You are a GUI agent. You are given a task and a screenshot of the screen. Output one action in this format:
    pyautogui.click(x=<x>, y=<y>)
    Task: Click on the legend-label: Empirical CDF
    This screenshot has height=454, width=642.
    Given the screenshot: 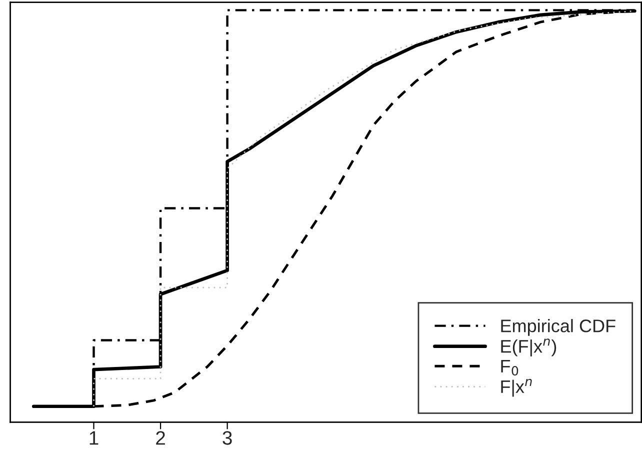 What is the action you would take?
    pyautogui.click(x=558, y=327)
    